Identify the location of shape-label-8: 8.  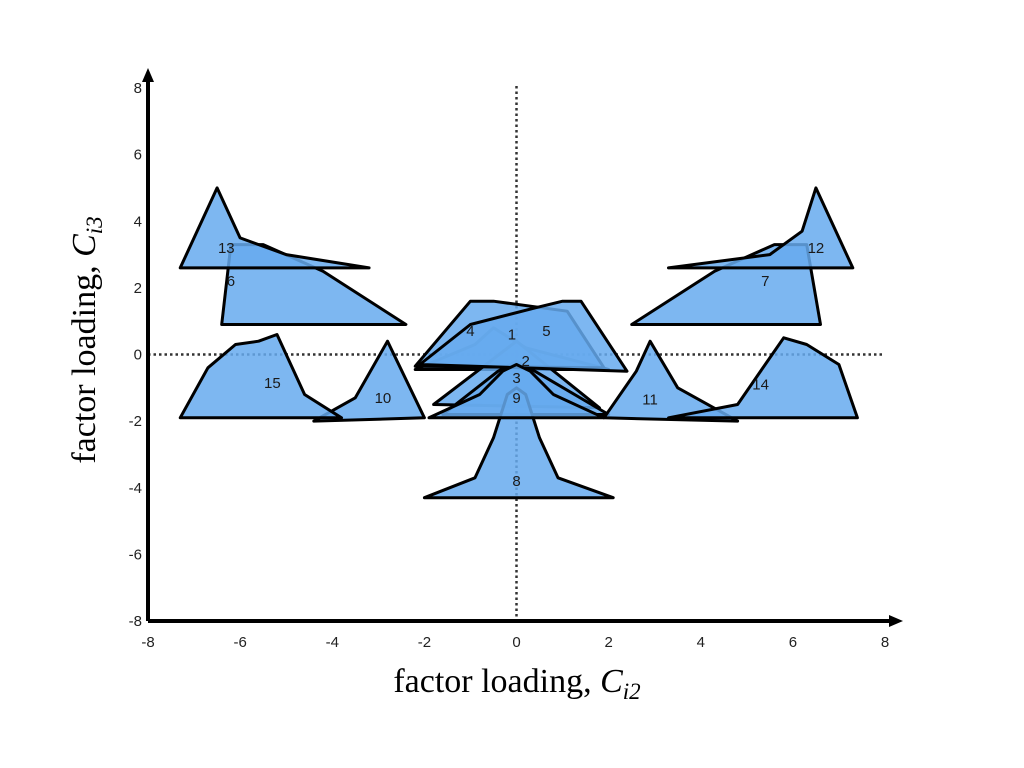
(516, 481).